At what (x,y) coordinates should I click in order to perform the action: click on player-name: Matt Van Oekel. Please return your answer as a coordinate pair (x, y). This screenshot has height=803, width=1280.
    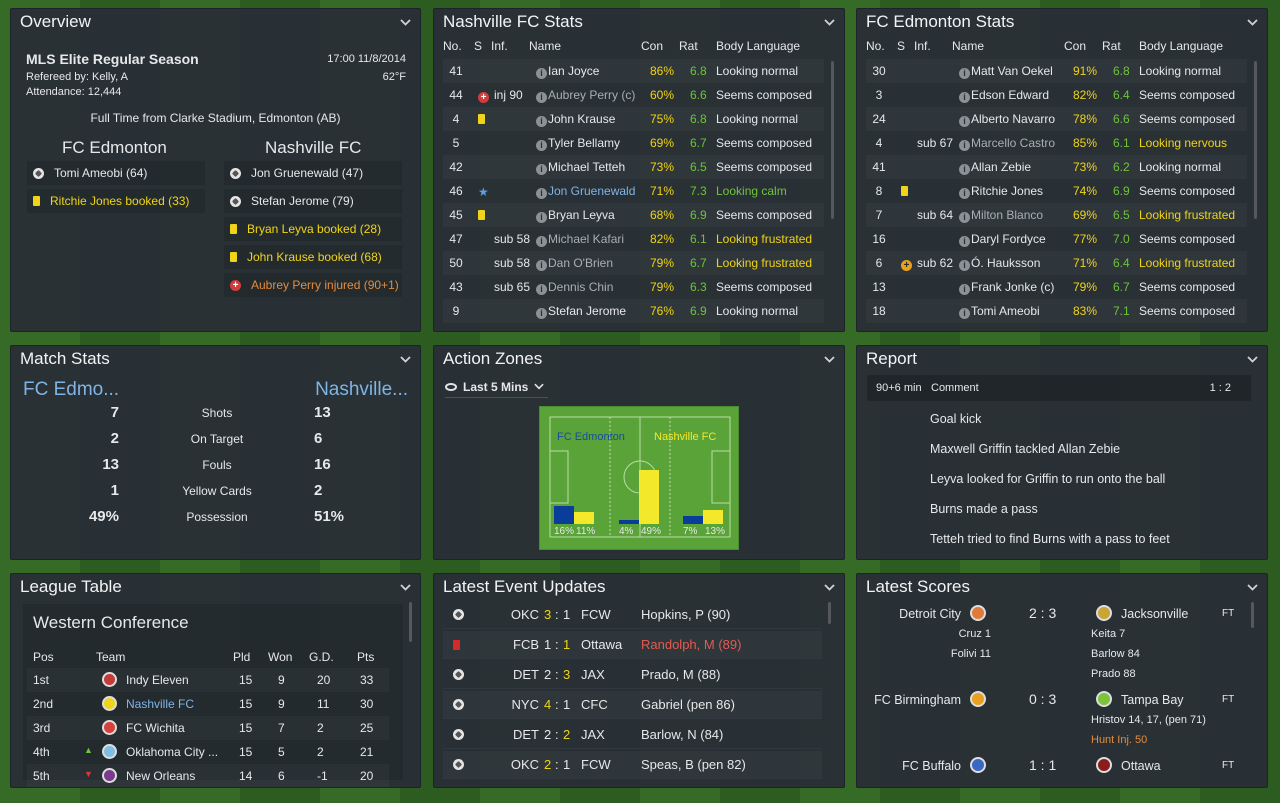
    Looking at the image, I should click on (1012, 71).